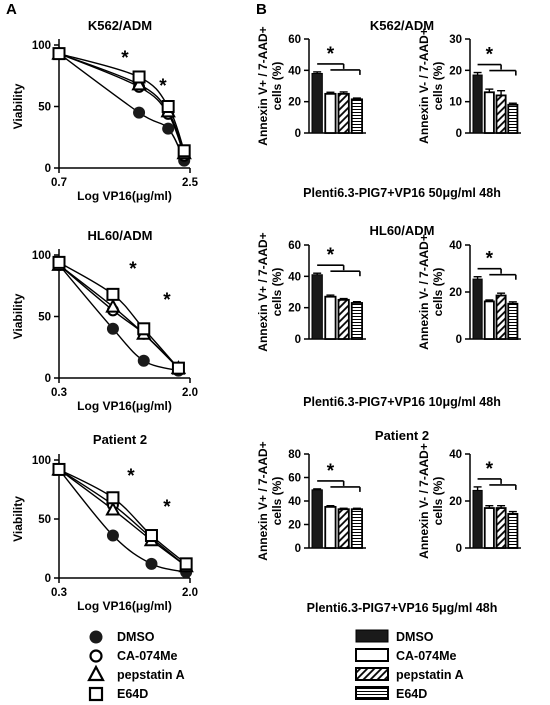  What do you see at coordinates (190, 183) in the screenshot?
I see `x-tick-label: 2.5` at bounding box center [190, 183].